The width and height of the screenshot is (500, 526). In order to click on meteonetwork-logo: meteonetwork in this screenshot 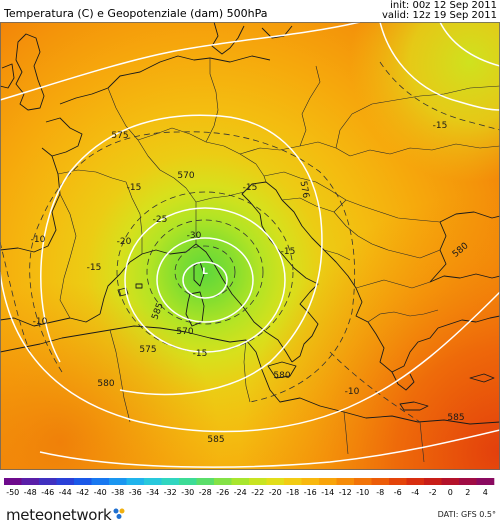, I will do `click(66, 515)`.